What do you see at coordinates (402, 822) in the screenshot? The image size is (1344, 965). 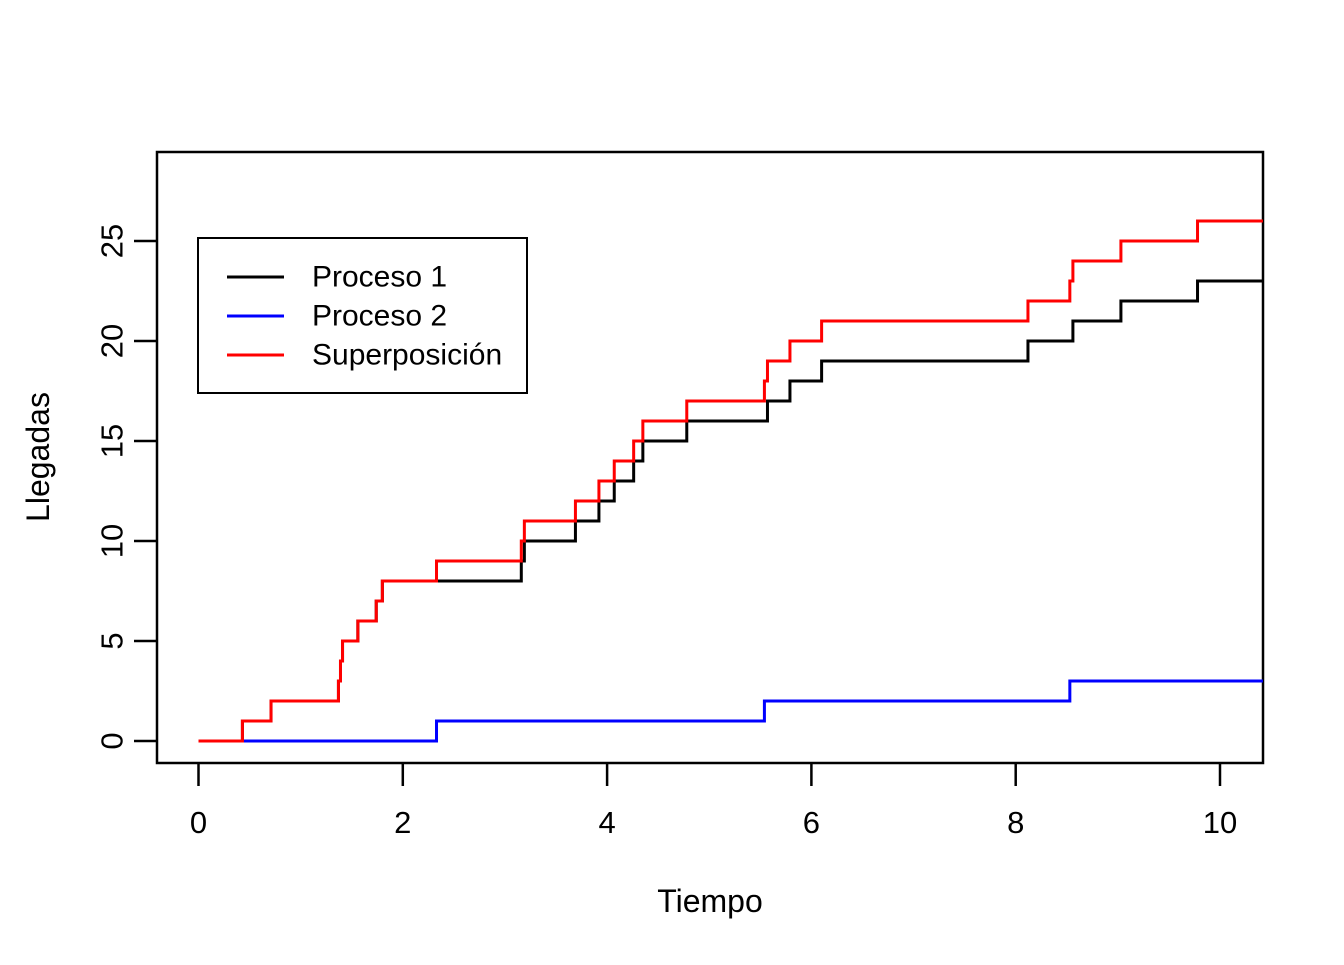 I see `x-tick-label: 2` at bounding box center [402, 822].